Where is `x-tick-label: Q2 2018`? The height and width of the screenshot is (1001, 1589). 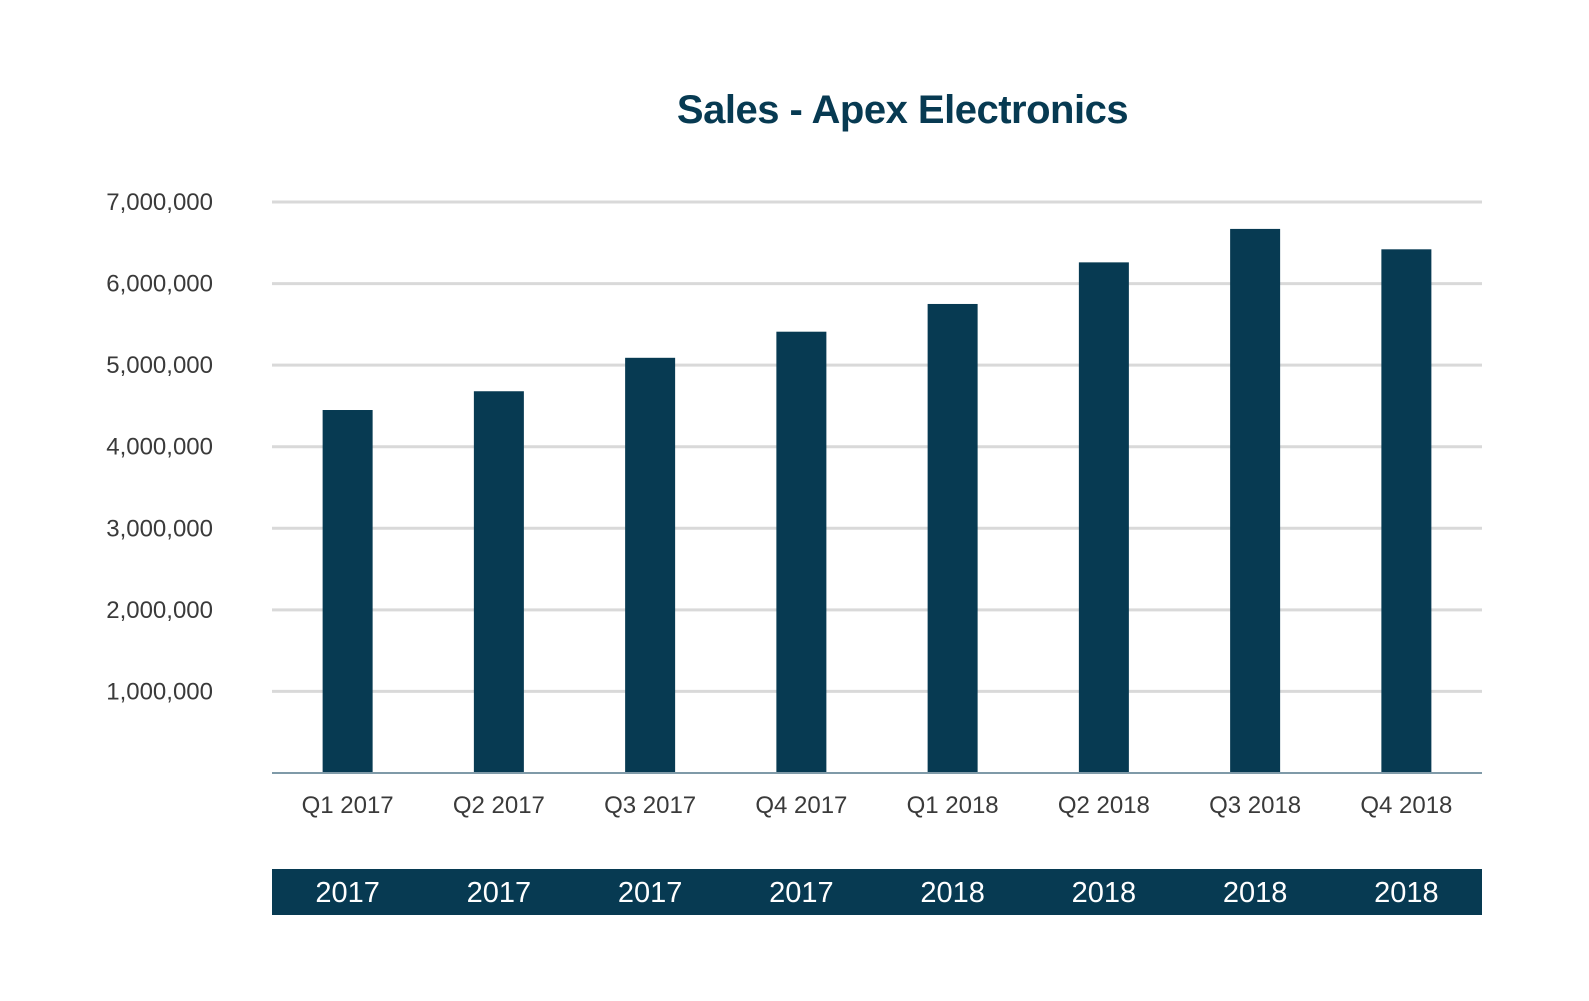 x-tick-label: Q2 2018 is located at coordinates (1104, 805).